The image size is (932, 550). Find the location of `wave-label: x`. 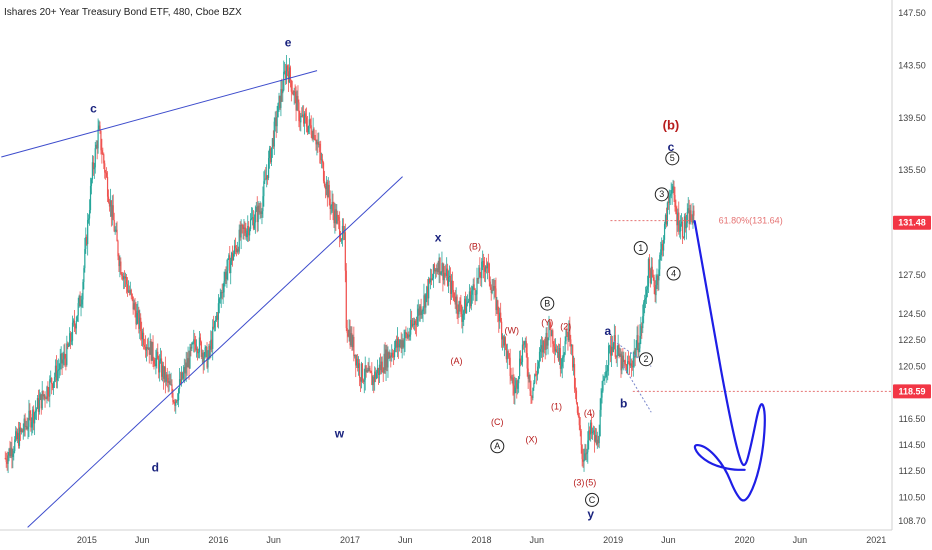

wave-label: x is located at coordinates (438, 237).